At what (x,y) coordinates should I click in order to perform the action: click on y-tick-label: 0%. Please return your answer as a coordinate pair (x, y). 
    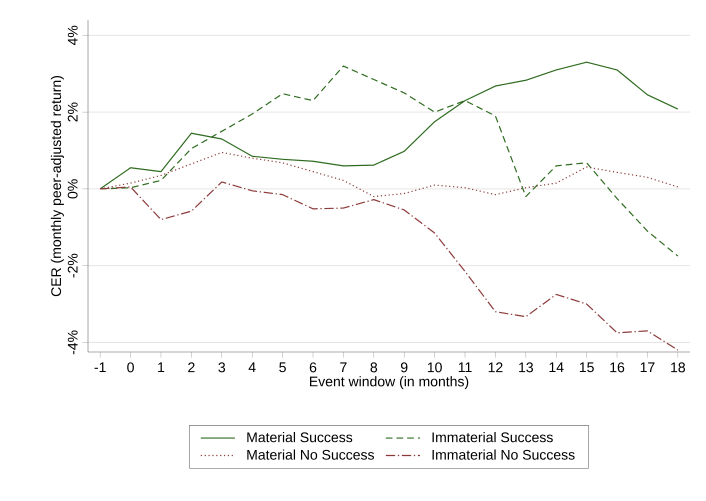
    Looking at the image, I should click on (73, 188).